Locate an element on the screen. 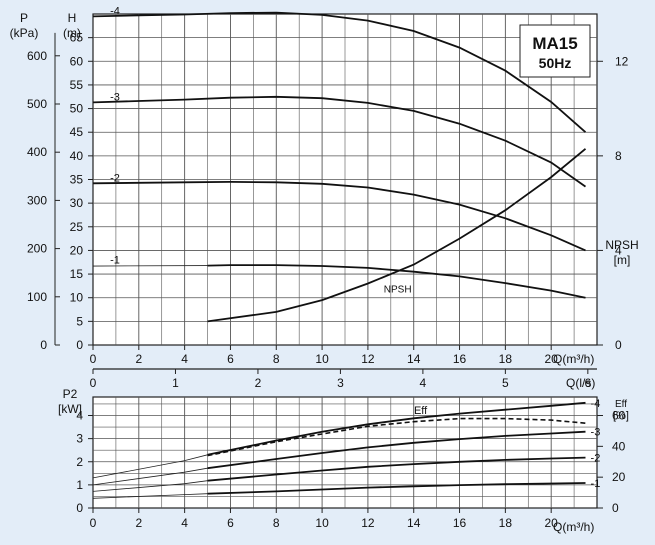 Image resolution: width=655 pixels, height=545 pixels. eff-tick-label: 20 is located at coordinates (619, 477).